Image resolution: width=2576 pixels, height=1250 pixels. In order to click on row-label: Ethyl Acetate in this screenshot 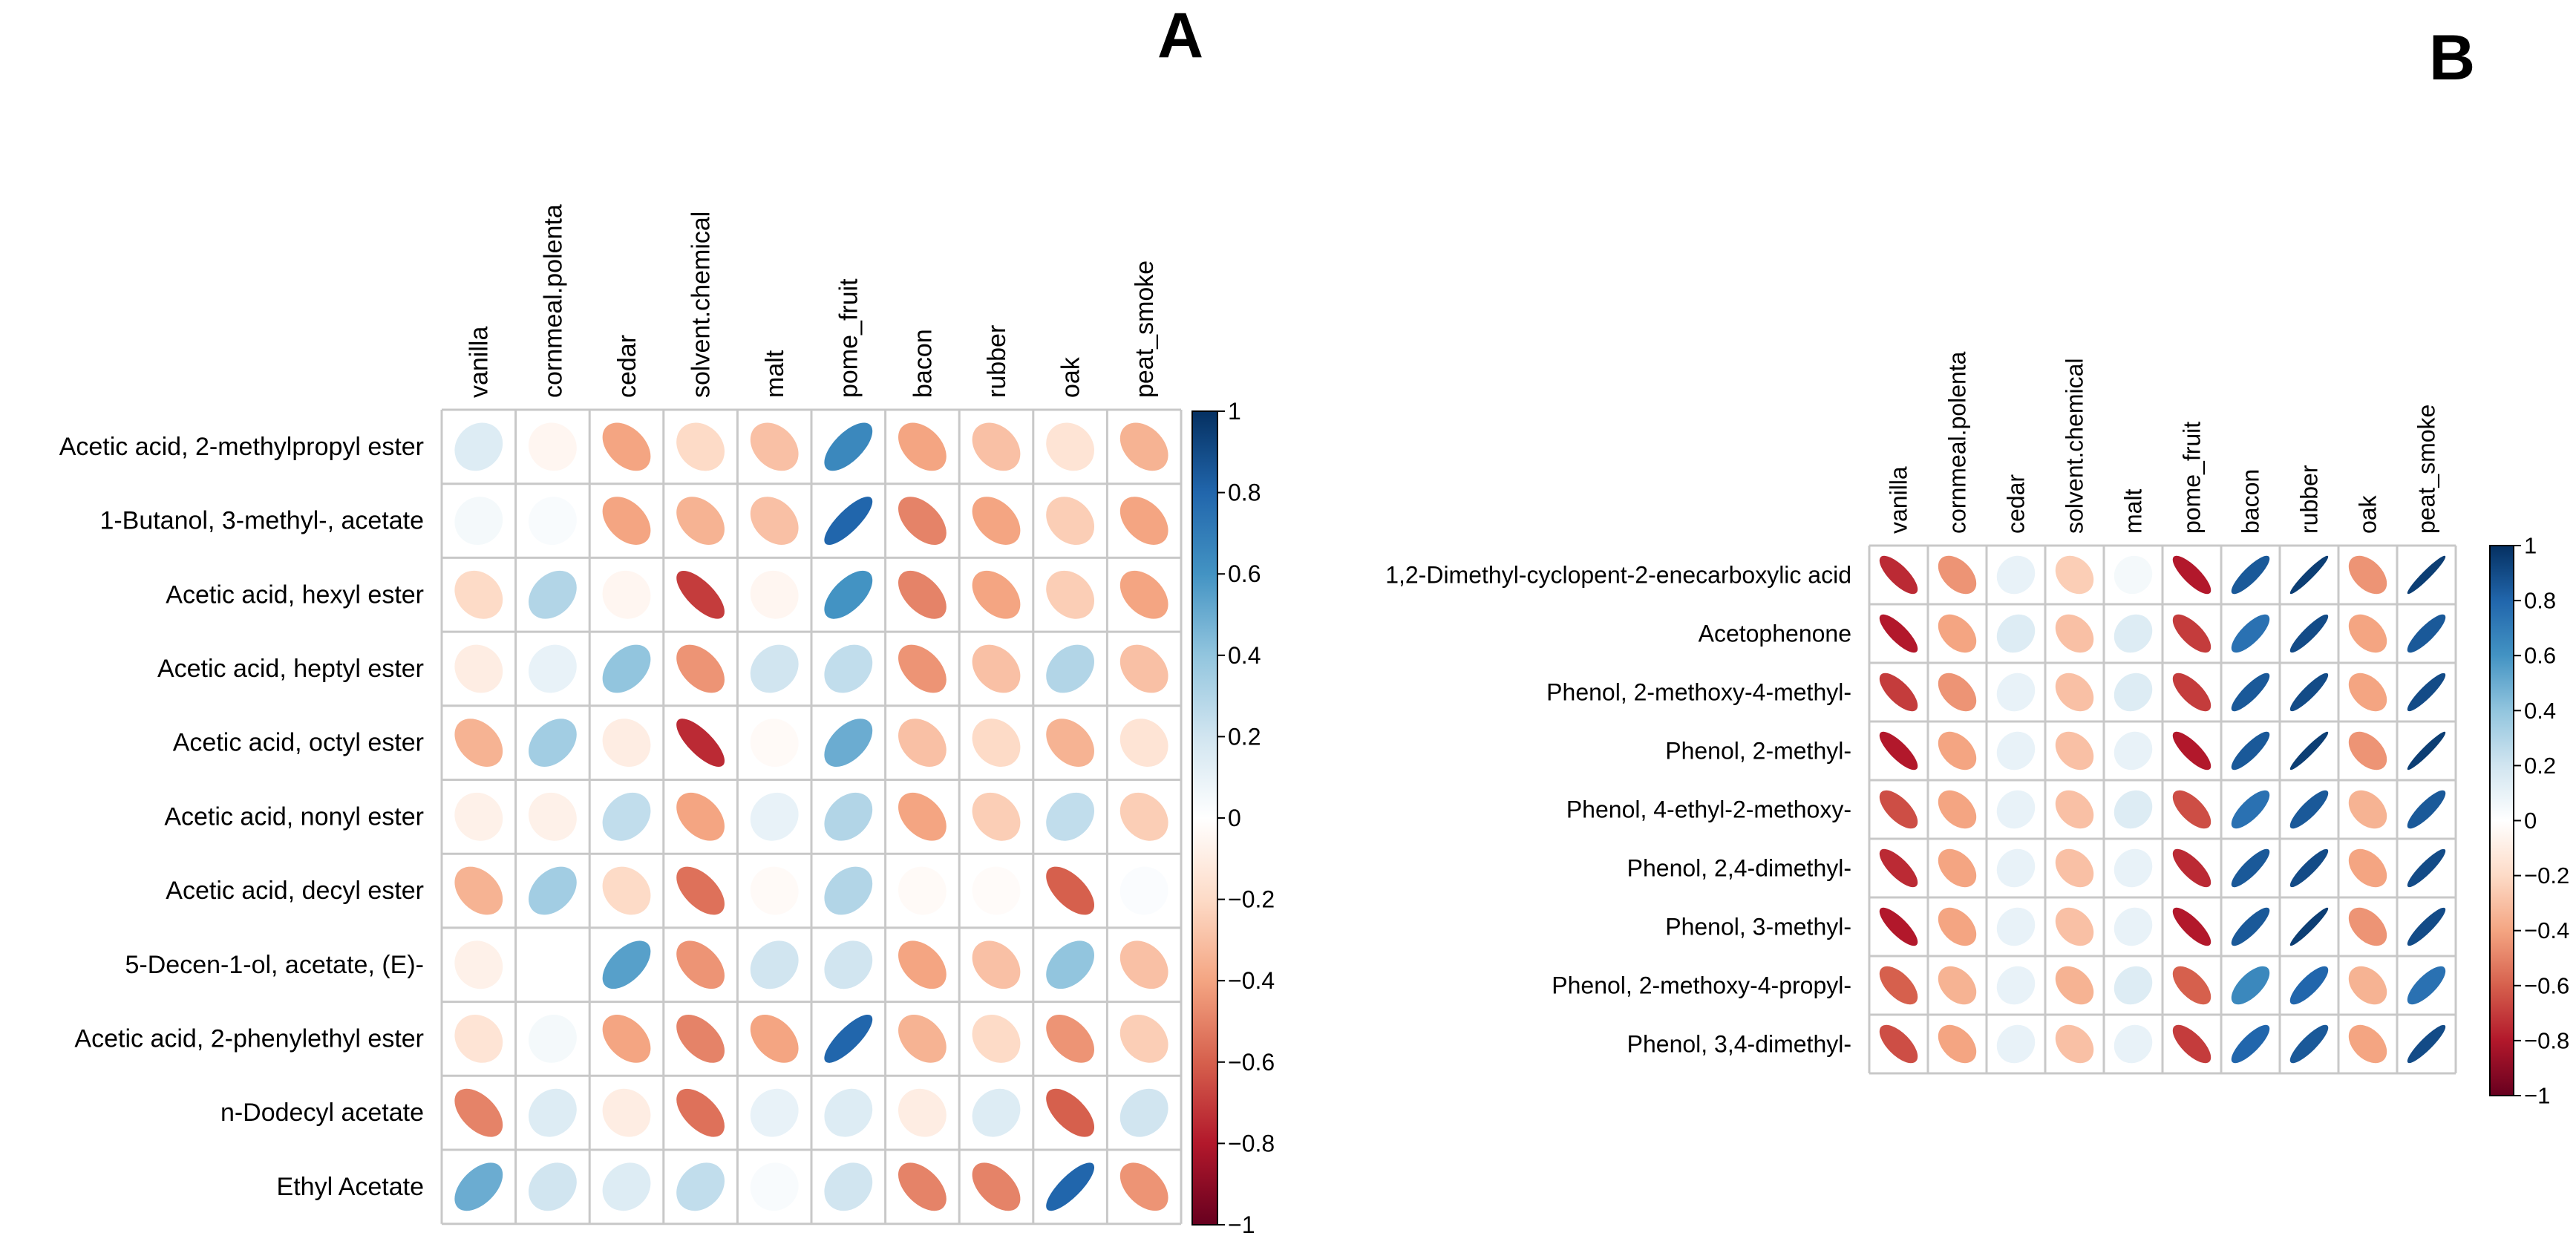, I will do `click(351, 1187)`.